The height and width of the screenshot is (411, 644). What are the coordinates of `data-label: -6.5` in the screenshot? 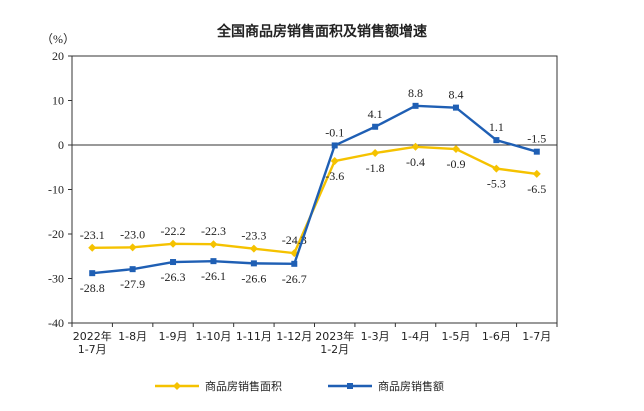 It's located at (536, 189).